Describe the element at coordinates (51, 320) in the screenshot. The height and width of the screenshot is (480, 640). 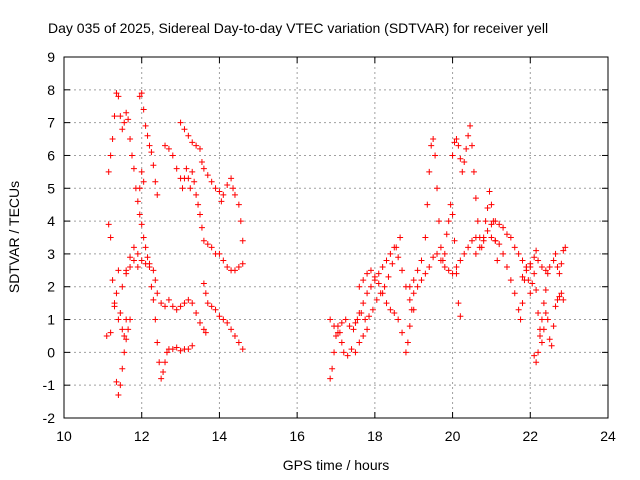
I see `y-tick-label: 1` at that location.